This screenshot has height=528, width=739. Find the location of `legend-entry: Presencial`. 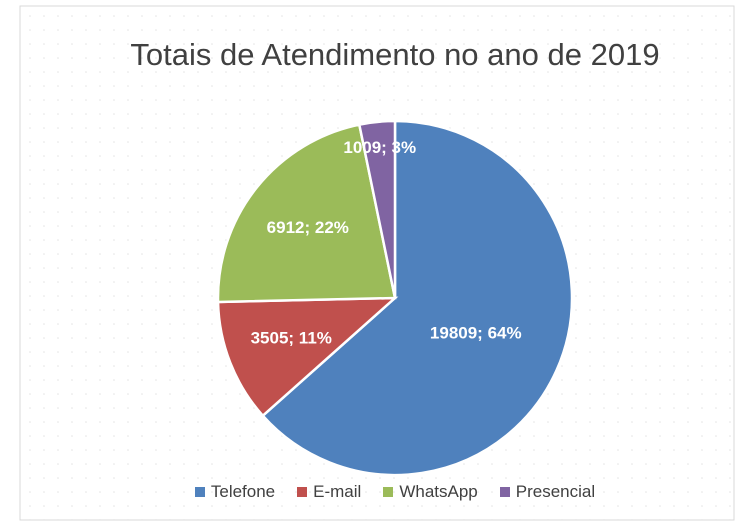

legend-entry: Presencial is located at coordinates (547, 492).